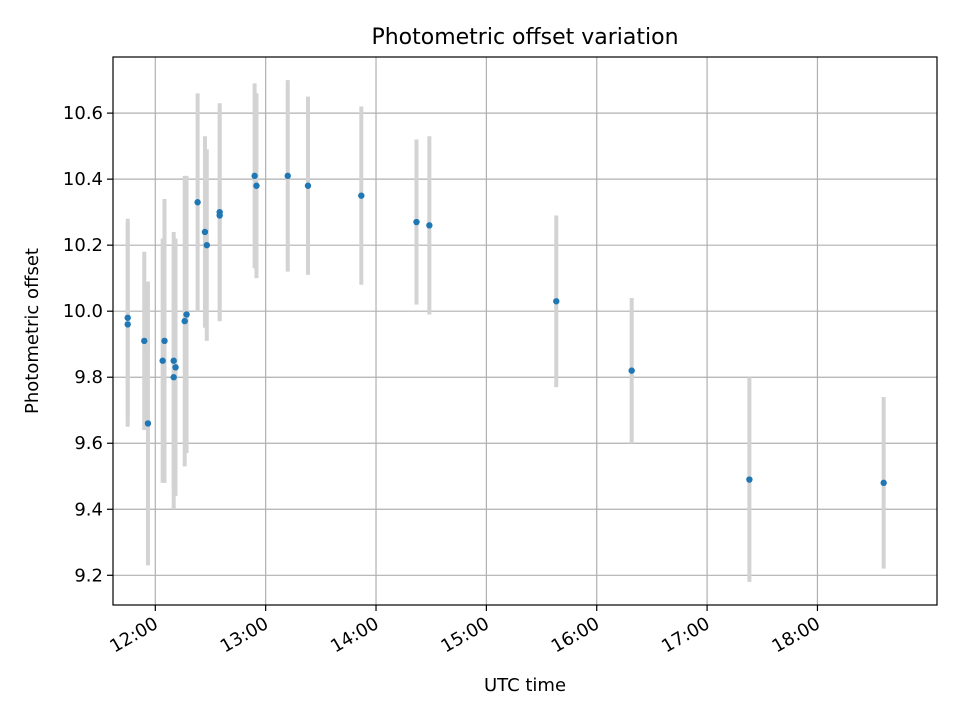 The height and width of the screenshot is (720, 960). What do you see at coordinates (575, 635) in the screenshot?
I see `x-tick-label: 16:00` at bounding box center [575, 635].